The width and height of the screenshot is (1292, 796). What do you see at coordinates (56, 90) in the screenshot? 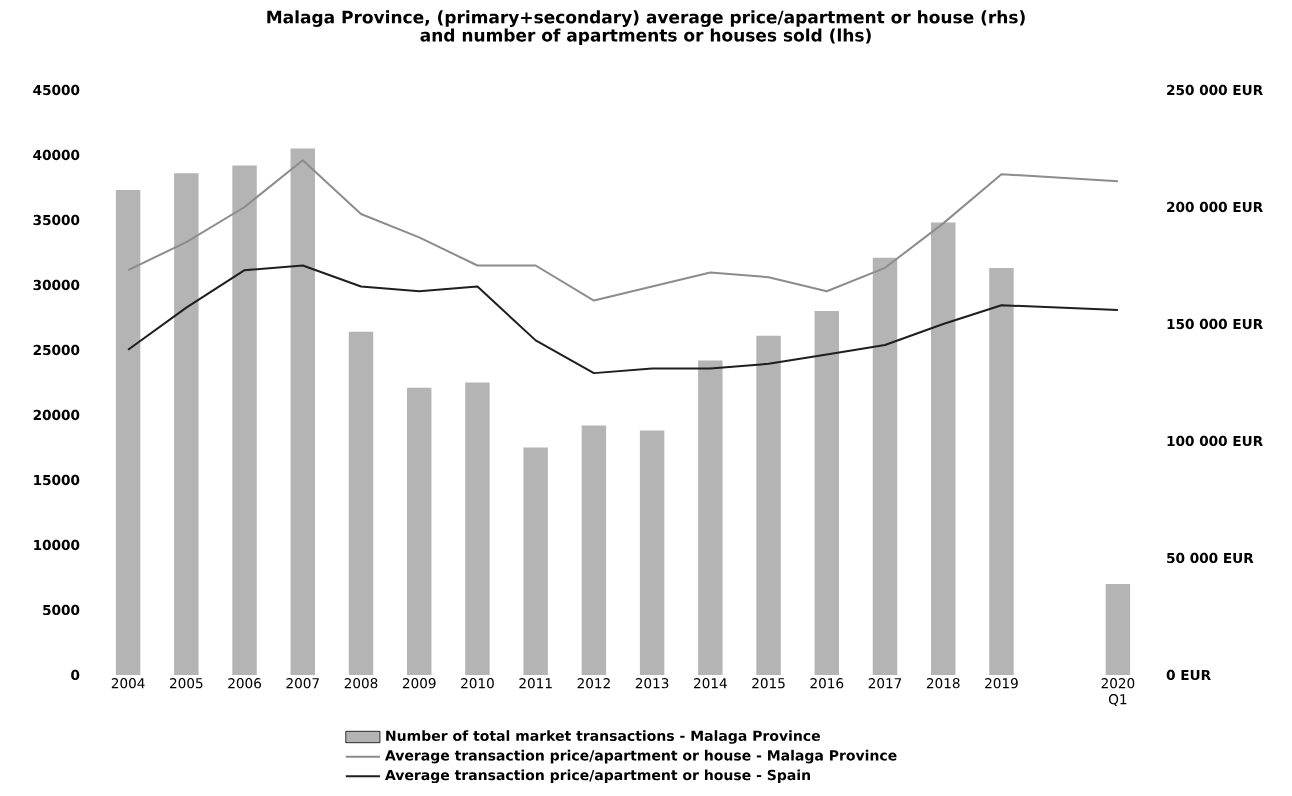
I see `y-tick-label: 45000` at bounding box center [56, 90].